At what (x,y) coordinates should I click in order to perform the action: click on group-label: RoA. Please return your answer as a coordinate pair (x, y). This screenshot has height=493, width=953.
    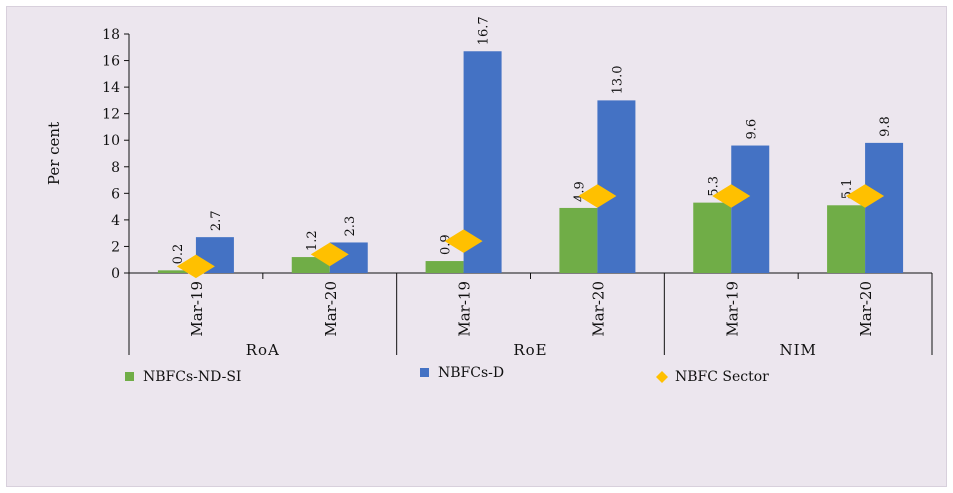
    Looking at the image, I should click on (263, 350).